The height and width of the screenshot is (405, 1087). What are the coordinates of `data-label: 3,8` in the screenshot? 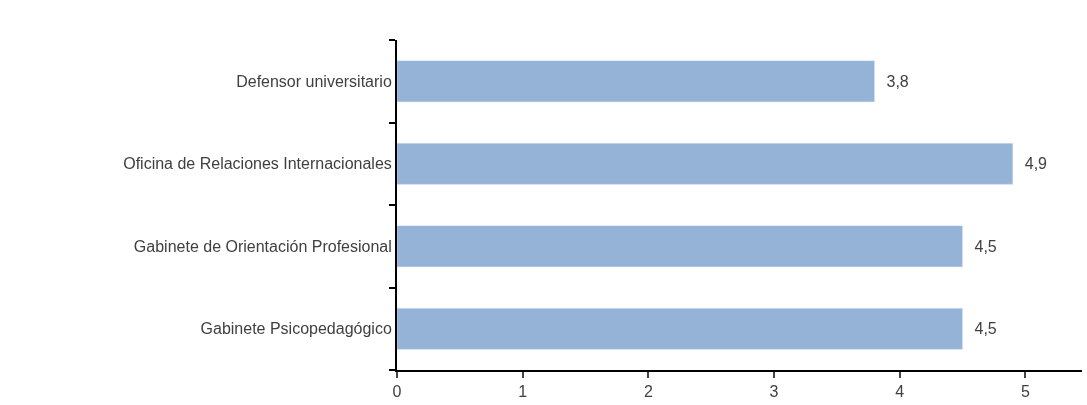 It's located at (893, 81).